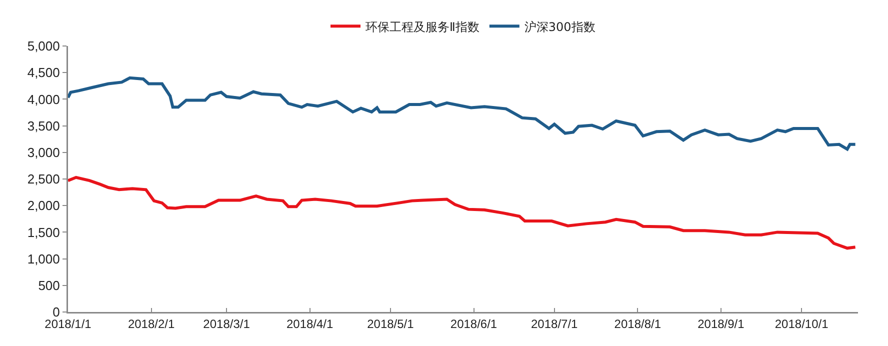 This screenshot has width=888, height=346. I want to click on x-tick-label: 2018/9/1, so click(721, 323).